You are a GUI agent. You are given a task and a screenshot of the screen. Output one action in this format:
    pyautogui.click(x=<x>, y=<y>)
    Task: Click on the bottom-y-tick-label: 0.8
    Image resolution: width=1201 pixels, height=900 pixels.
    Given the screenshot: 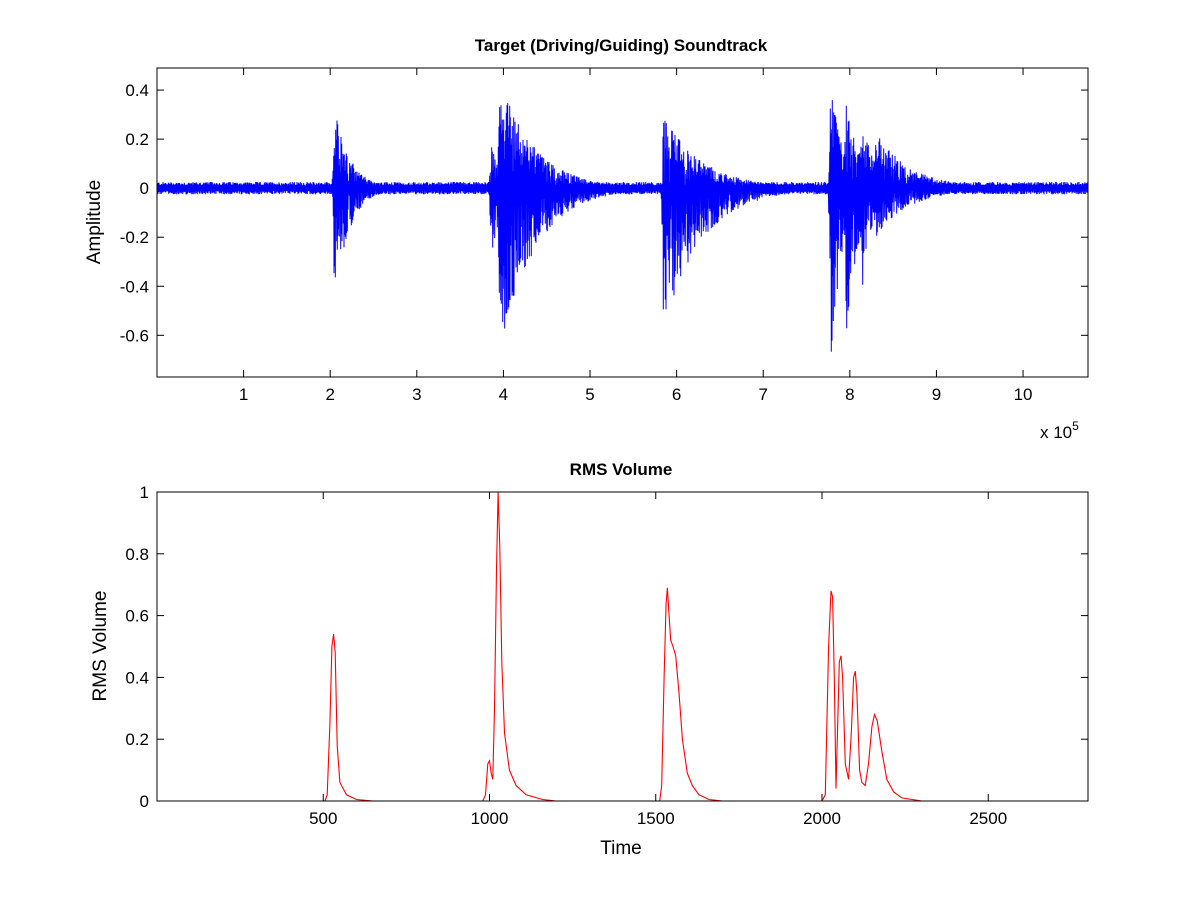 What is the action you would take?
    pyautogui.click(x=137, y=554)
    